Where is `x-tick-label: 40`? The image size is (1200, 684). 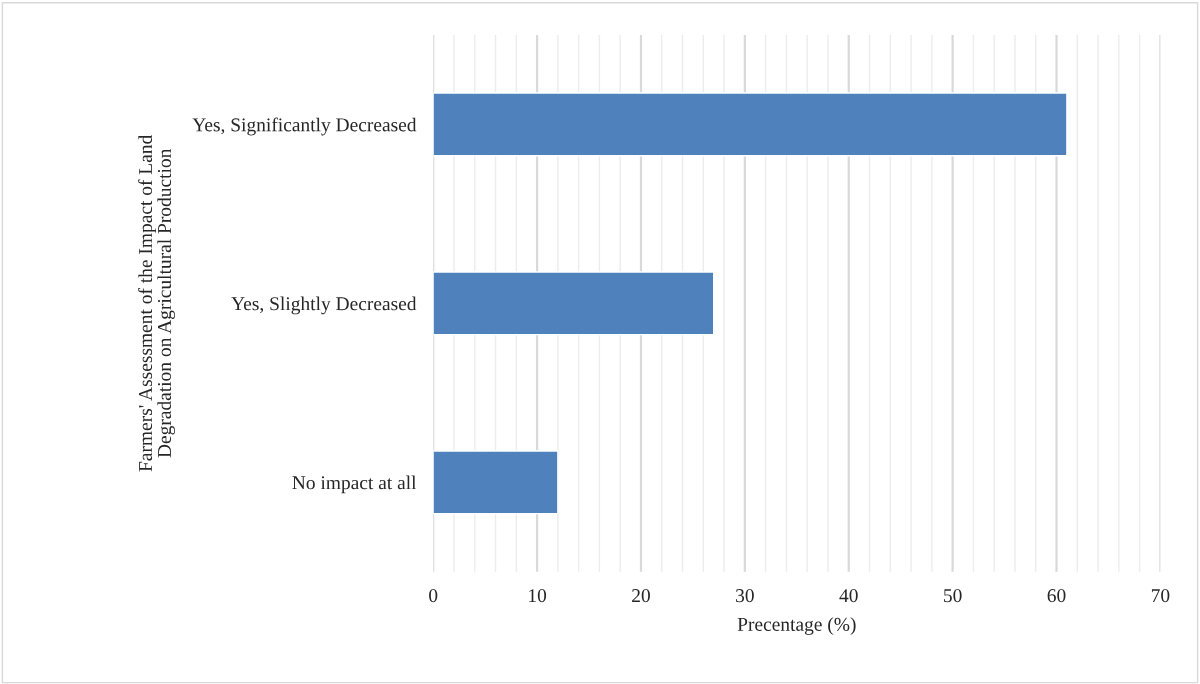 x-tick-label: 40 is located at coordinates (848, 596).